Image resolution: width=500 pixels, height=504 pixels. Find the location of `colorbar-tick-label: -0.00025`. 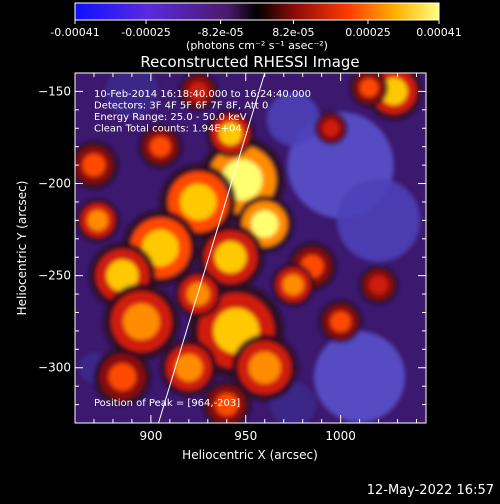

colorbar-tick-label: -0.00025 is located at coordinates (145, 32).